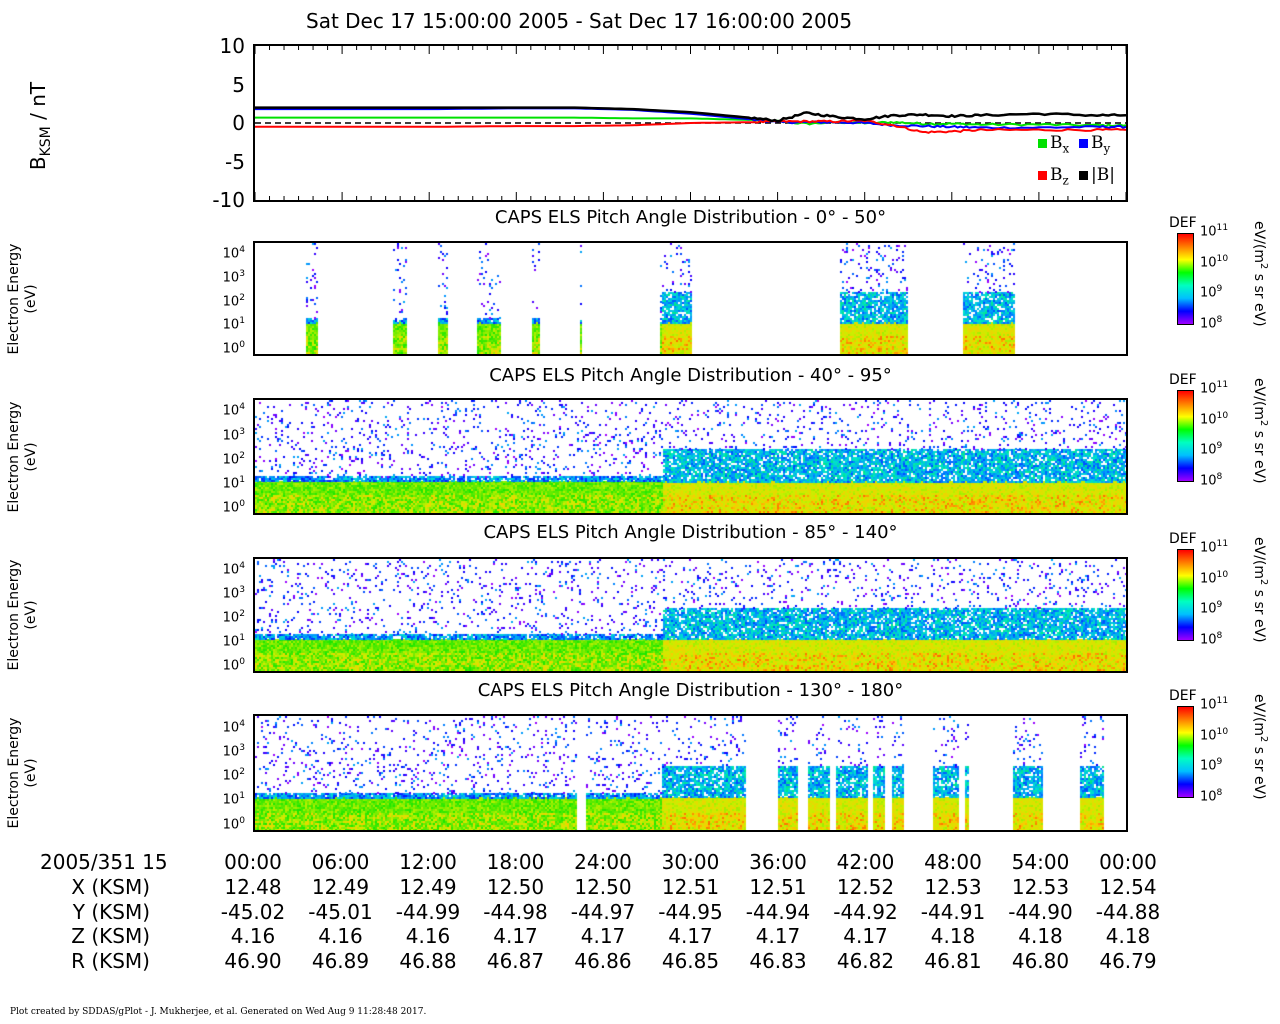 Image resolution: width=1280 pixels, height=1024 pixels. Describe the element at coordinates (1053, 144) in the screenshot. I see `legend-bx: Bx` at that location.